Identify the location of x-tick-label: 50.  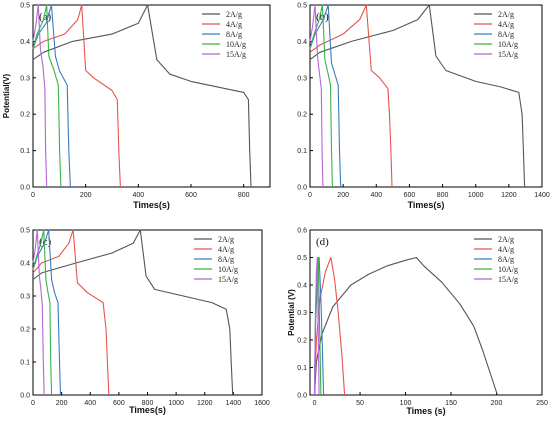
(360, 403).